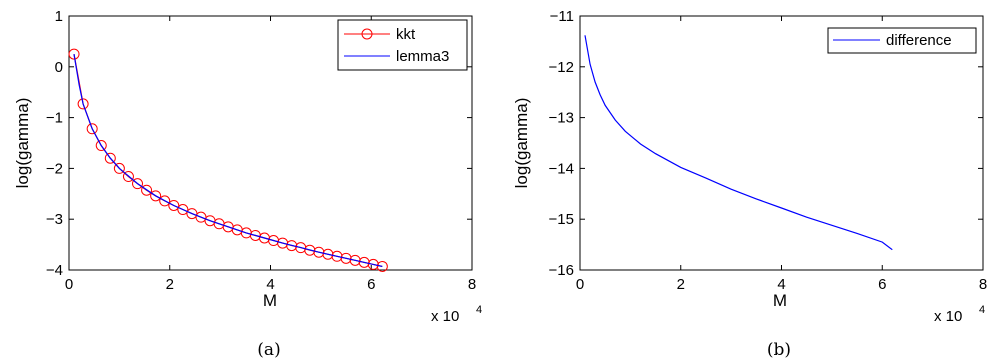 The height and width of the screenshot is (362, 992). I want to click on y-axis-label-a: log(gamma), so click(22, 143).